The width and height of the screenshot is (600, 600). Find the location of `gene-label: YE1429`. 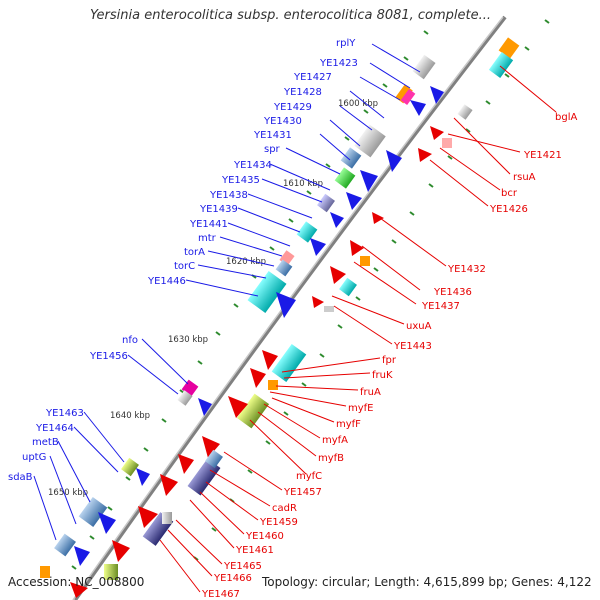

gene-label: YE1429 is located at coordinates (292, 107).